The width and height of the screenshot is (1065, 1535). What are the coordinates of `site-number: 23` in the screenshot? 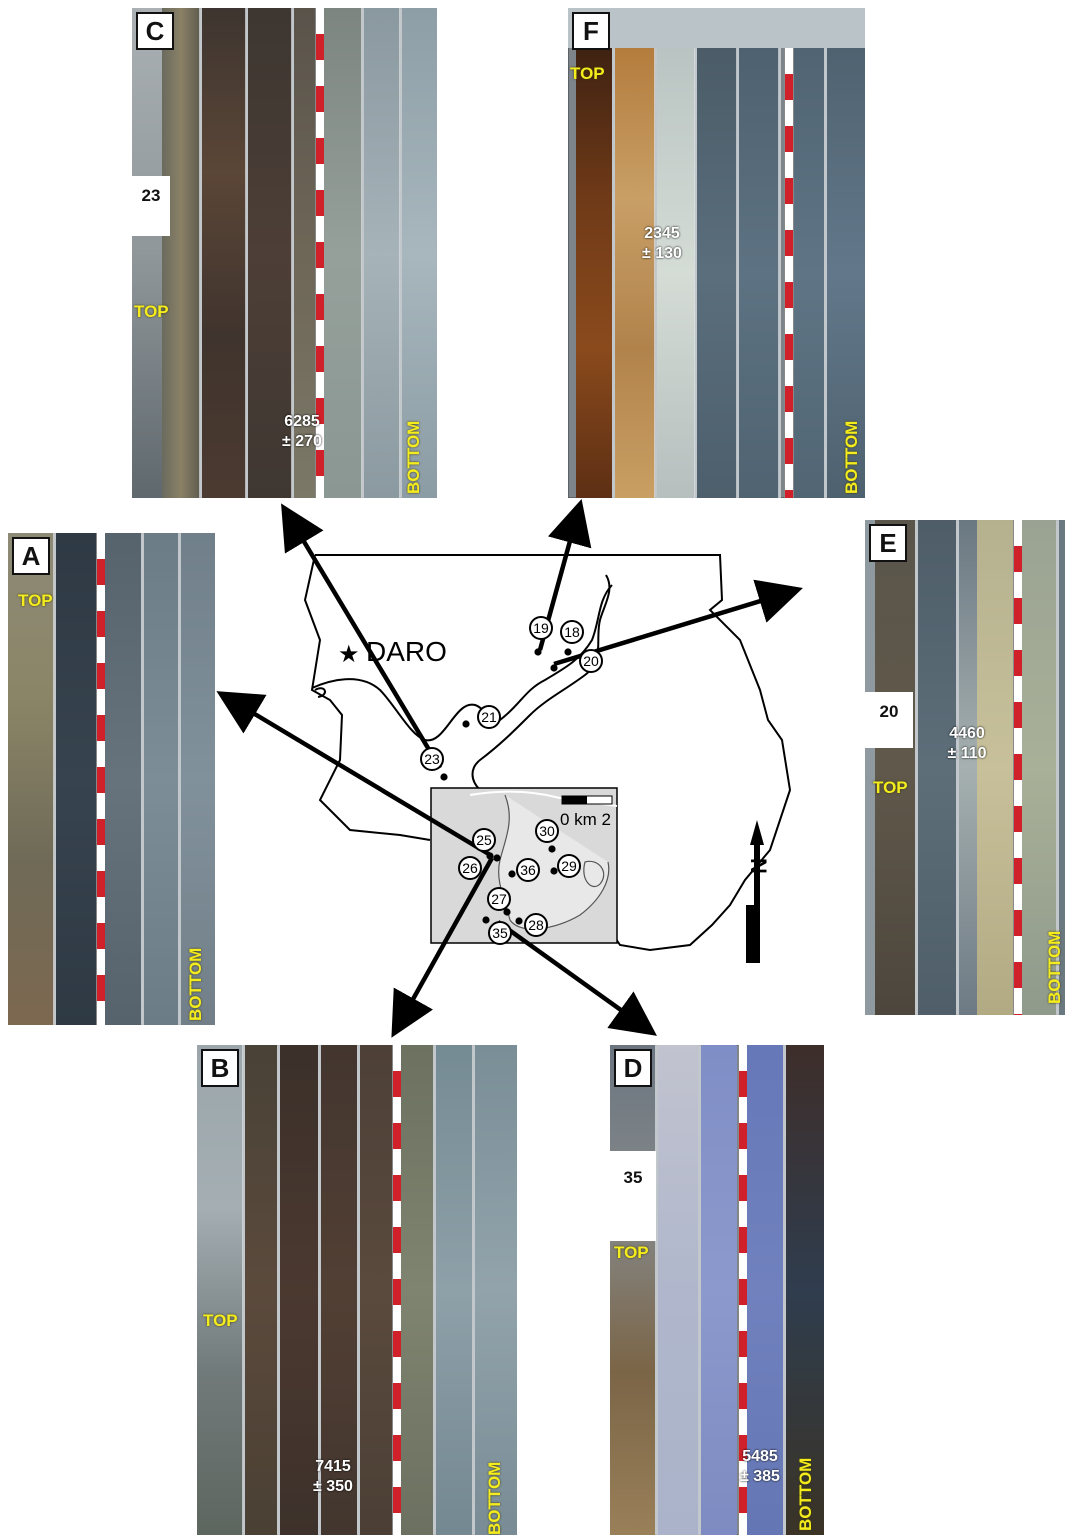 It's located at (151, 206).